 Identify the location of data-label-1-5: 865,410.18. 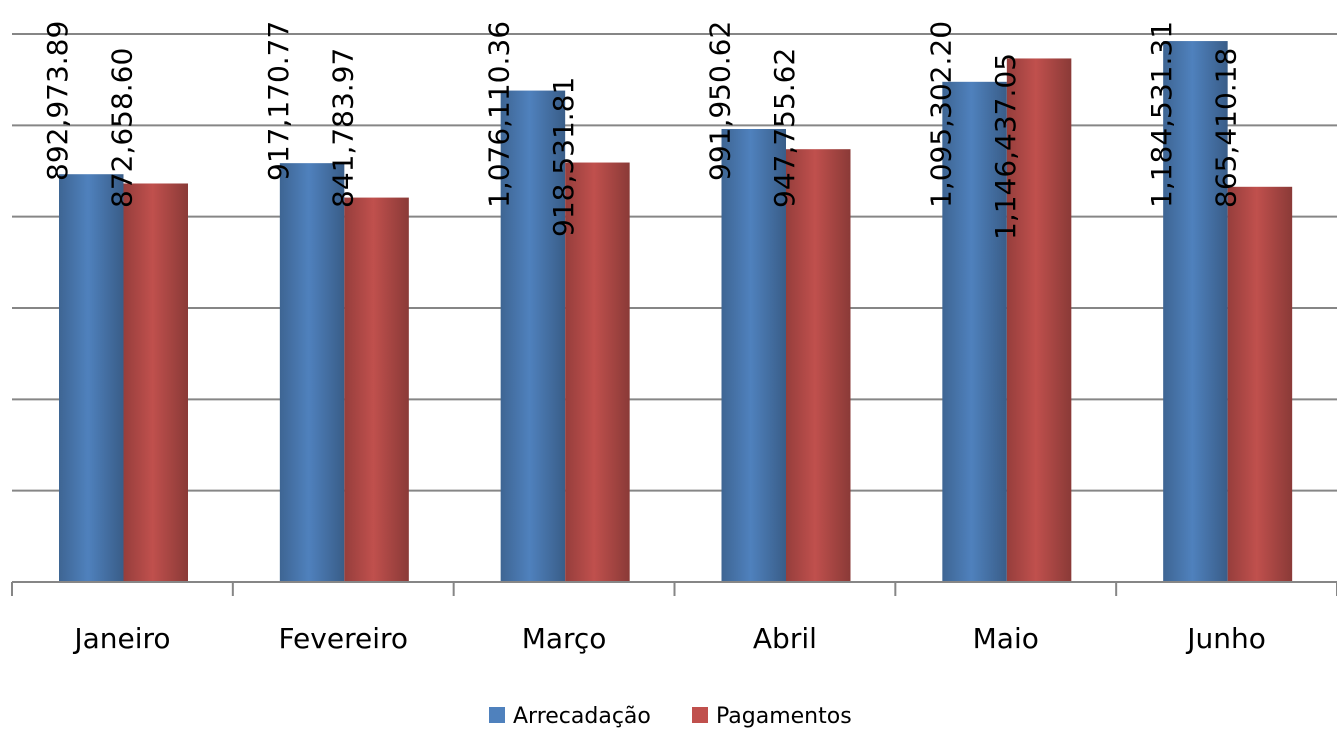
(1226, 128).